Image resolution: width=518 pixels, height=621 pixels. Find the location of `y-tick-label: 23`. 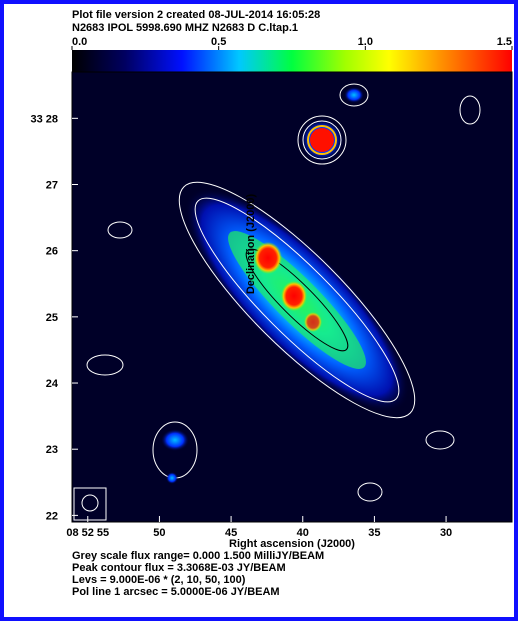

y-tick-label: 23 is located at coordinates (52, 450).